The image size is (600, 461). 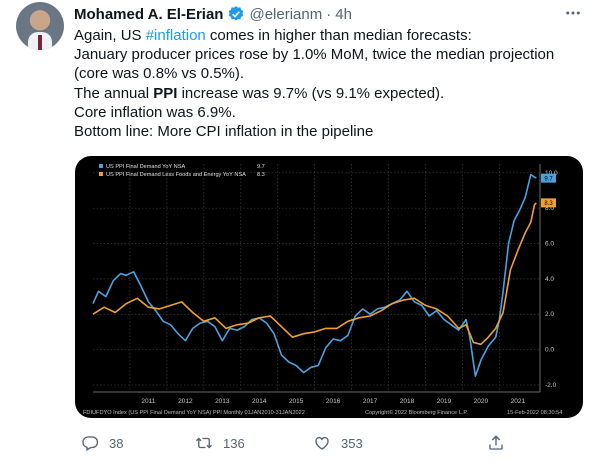 What do you see at coordinates (352, 443) in the screenshot?
I see `like-count: 353` at bounding box center [352, 443].